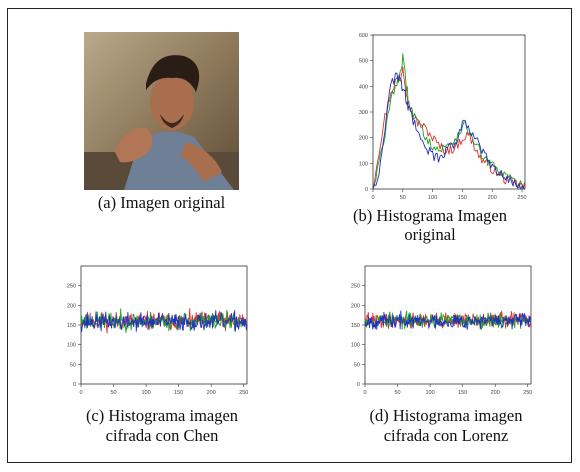 The width and height of the screenshot is (580, 472). What do you see at coordinates (449, 131) in the screenshot?
I see `hist-original-series-3-line` at bounding box center [449, 131].